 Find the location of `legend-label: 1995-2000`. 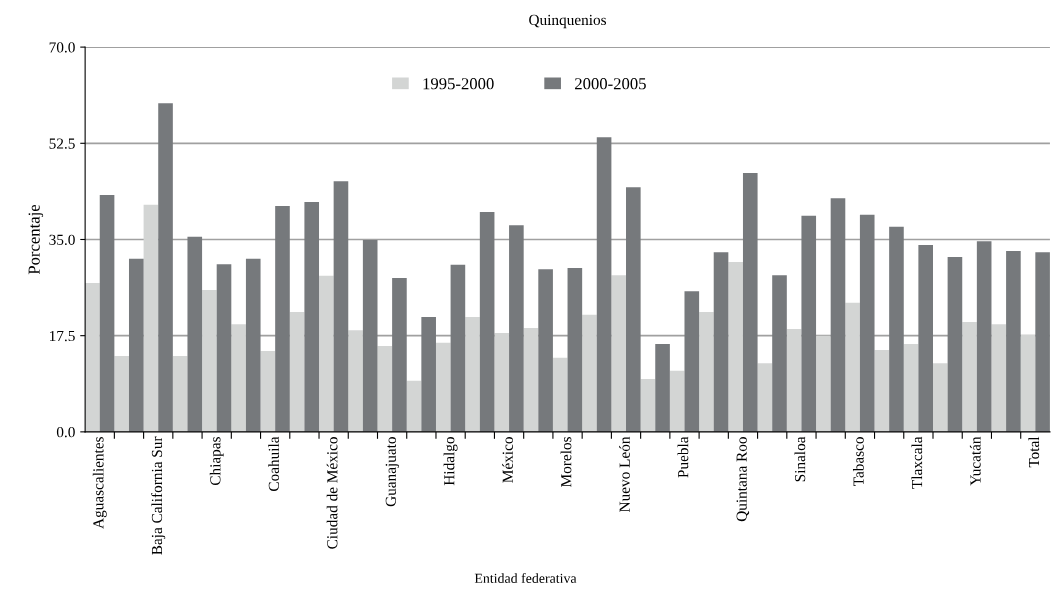

legend-label: 1995-2000 is located at coordinates (458, 84).